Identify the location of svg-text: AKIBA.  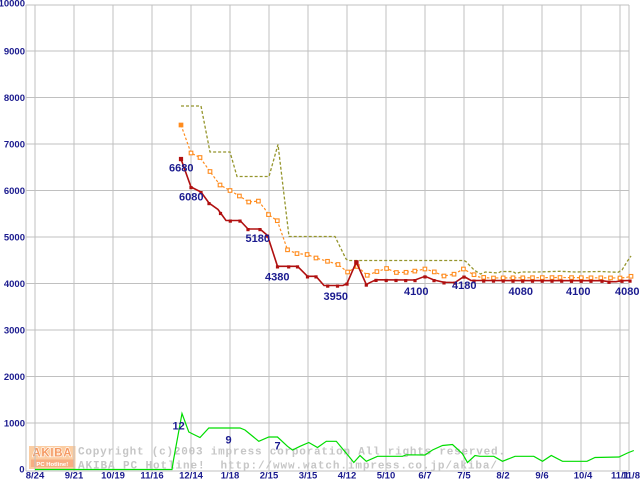
(52, 454).